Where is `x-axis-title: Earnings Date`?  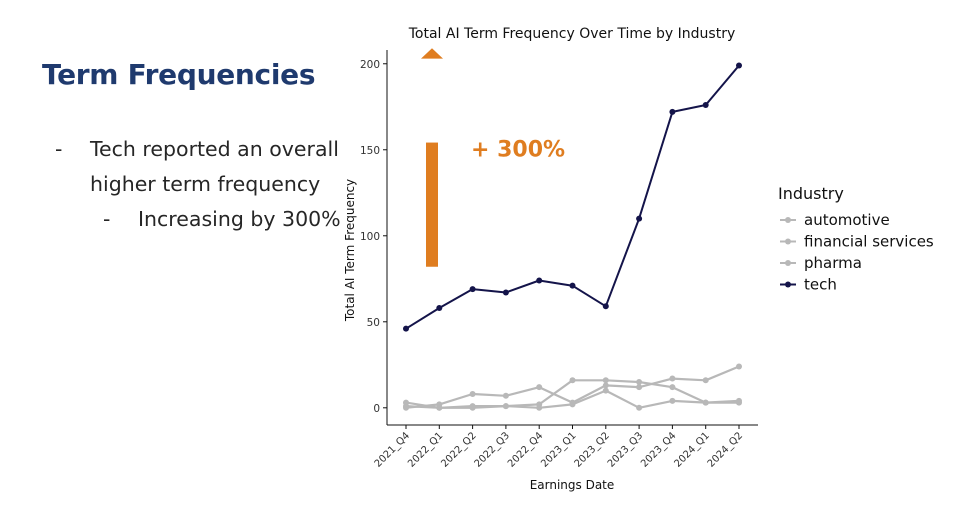 x-axis-title: Earnings Date is located at coordinates (572, 485).